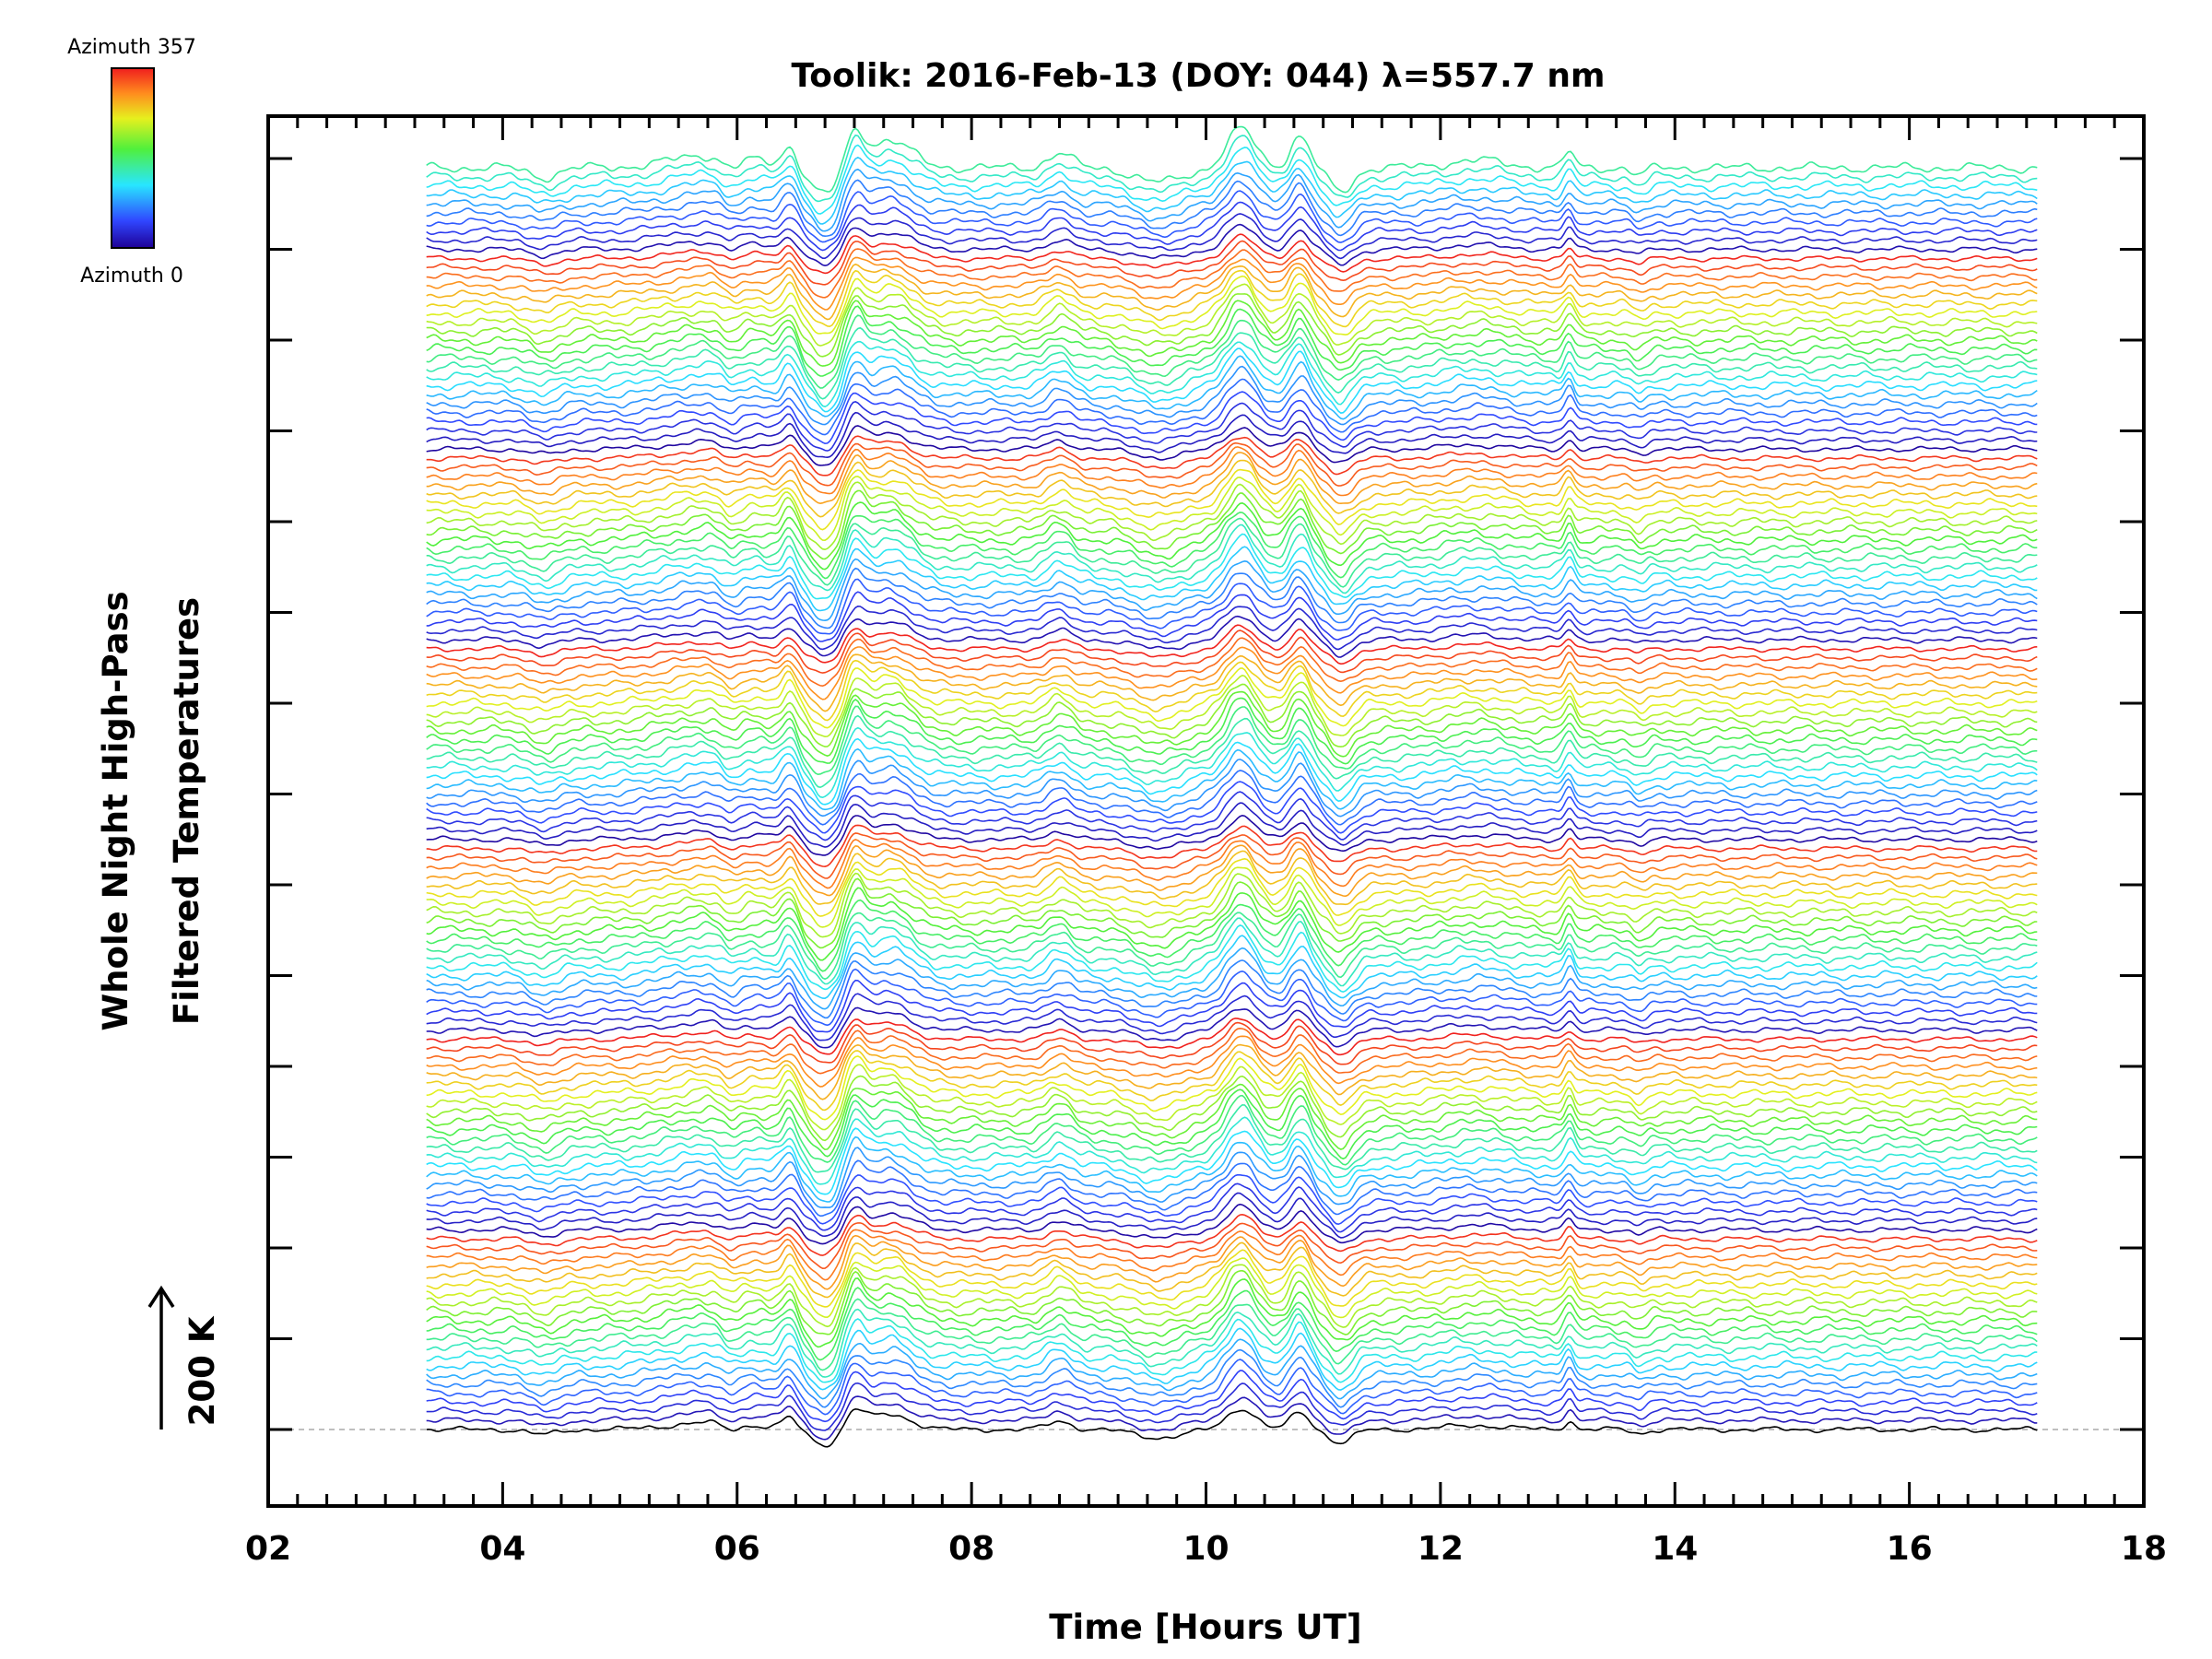 The height and width of the screenshot is (1659, 2212). I want to click on scale-bar-label: 200 K, so click(202, 1370).